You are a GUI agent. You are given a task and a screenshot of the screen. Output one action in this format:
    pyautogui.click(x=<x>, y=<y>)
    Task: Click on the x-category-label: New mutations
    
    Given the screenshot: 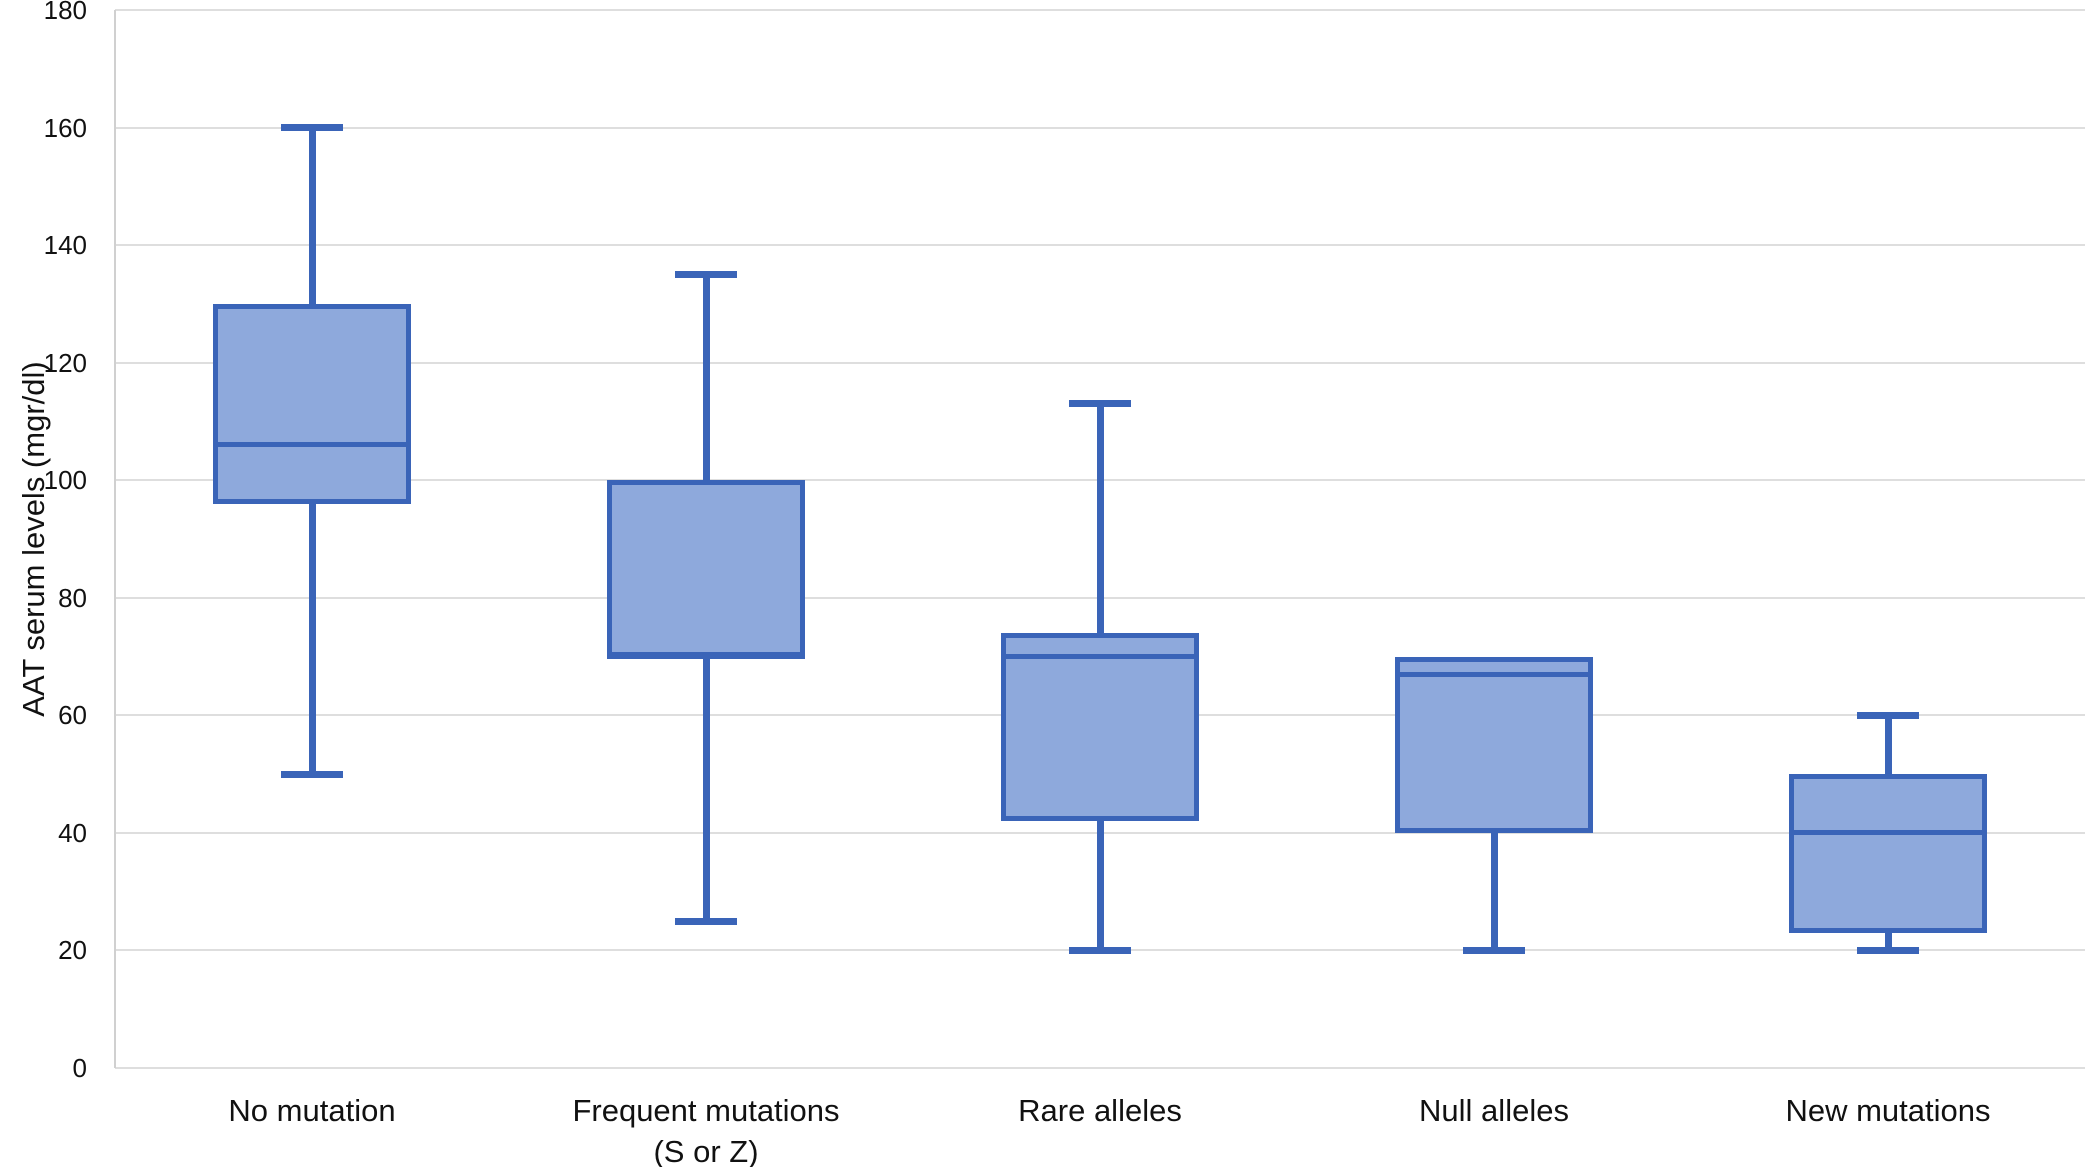 What is the action you would take?
    pyautogui.click(x=1874, y=1110)
    